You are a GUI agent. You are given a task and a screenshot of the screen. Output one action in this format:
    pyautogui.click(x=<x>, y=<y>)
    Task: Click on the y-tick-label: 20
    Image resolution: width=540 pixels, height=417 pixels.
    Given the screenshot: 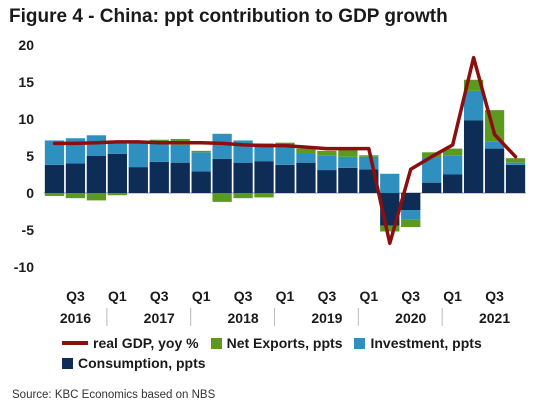 What is the action you would take?
    pyautogui.click(x=26, y=45)
    